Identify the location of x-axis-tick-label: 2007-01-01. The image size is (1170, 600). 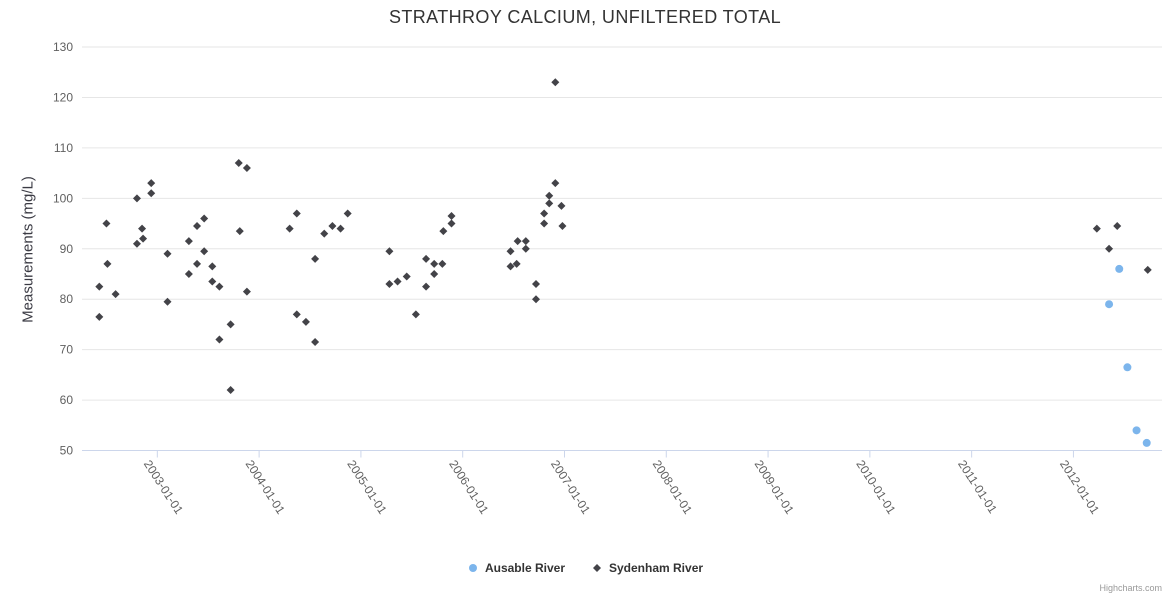
(570, 487).